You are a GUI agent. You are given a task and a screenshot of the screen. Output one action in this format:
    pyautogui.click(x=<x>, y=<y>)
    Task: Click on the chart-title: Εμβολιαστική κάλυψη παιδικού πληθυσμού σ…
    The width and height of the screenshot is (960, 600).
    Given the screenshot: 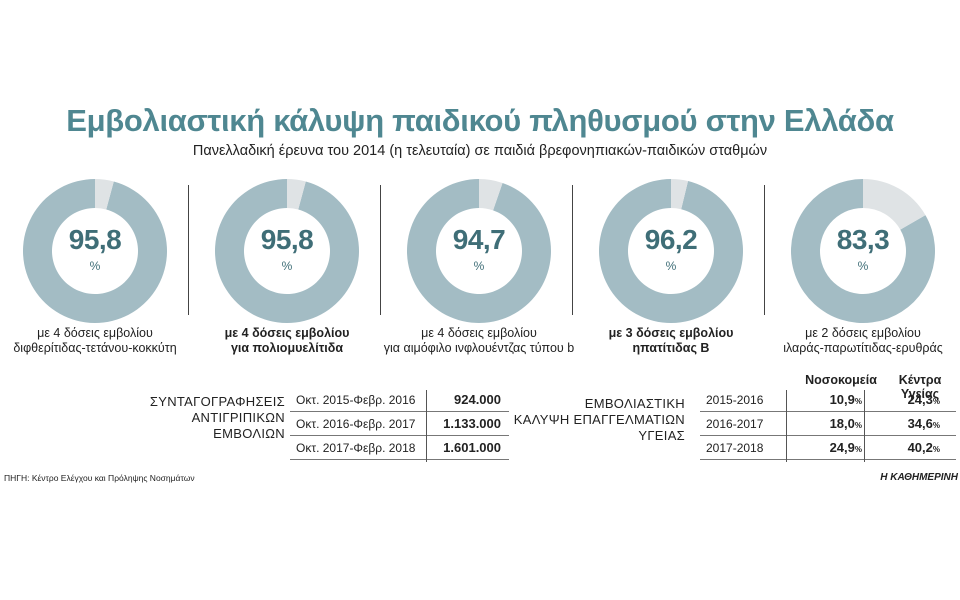 What is the action you would take?
    pyautogui.click(x=480, y=120)
    